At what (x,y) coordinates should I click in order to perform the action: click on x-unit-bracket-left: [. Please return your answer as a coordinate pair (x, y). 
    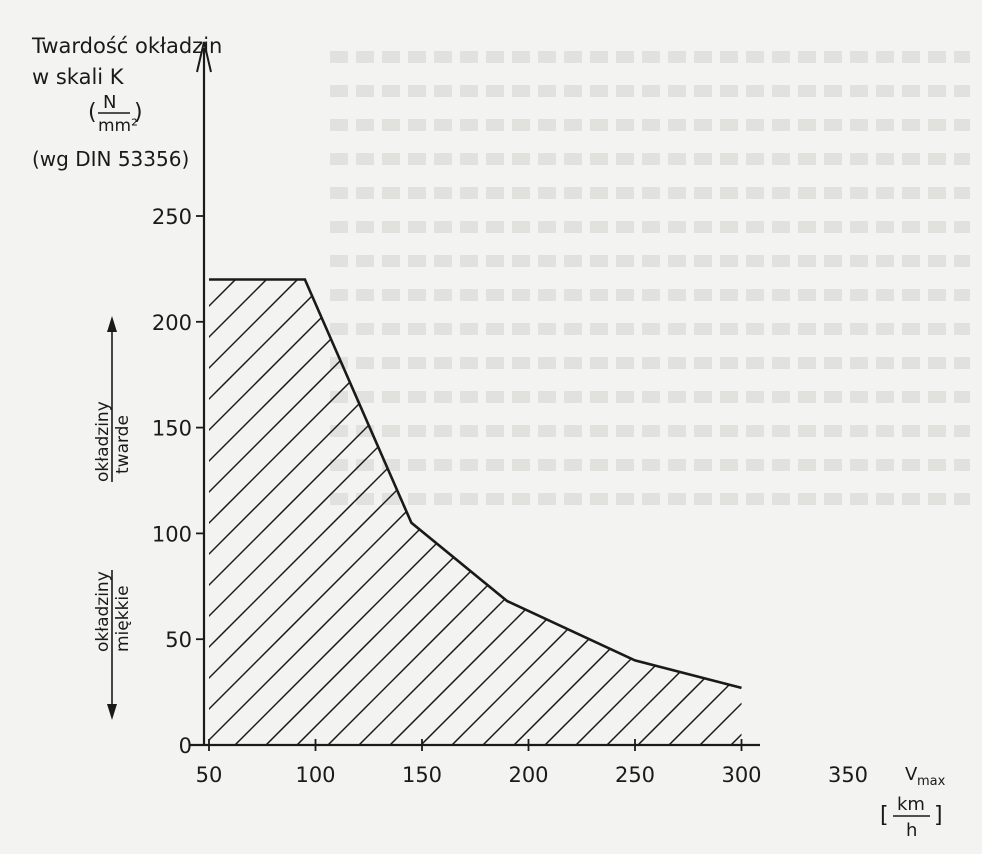
    Looking at the image, I should click on (884, 815).